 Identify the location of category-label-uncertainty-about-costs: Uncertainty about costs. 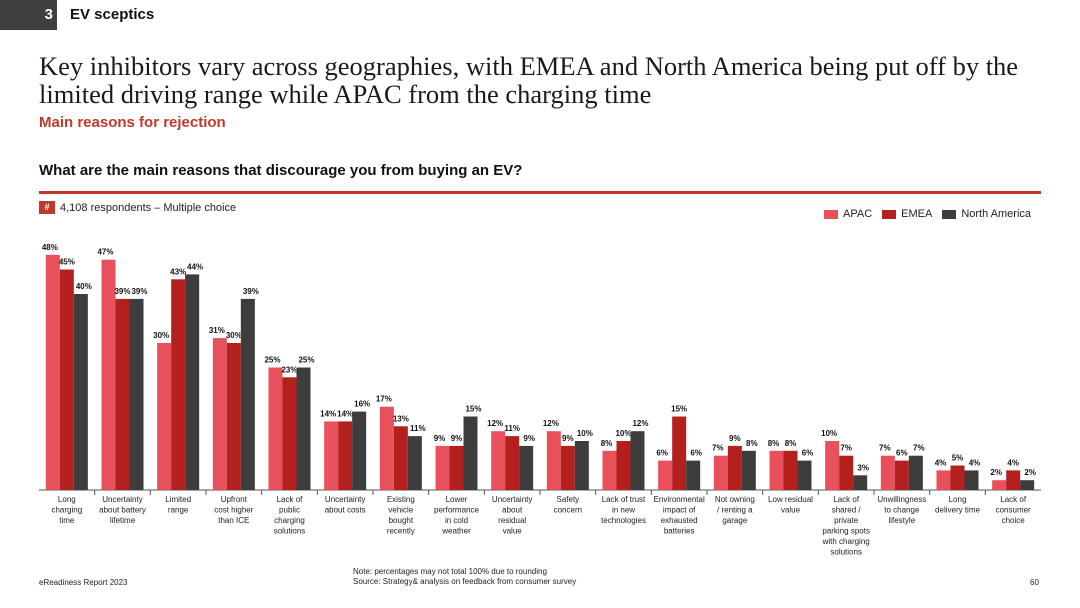
(345, 505).